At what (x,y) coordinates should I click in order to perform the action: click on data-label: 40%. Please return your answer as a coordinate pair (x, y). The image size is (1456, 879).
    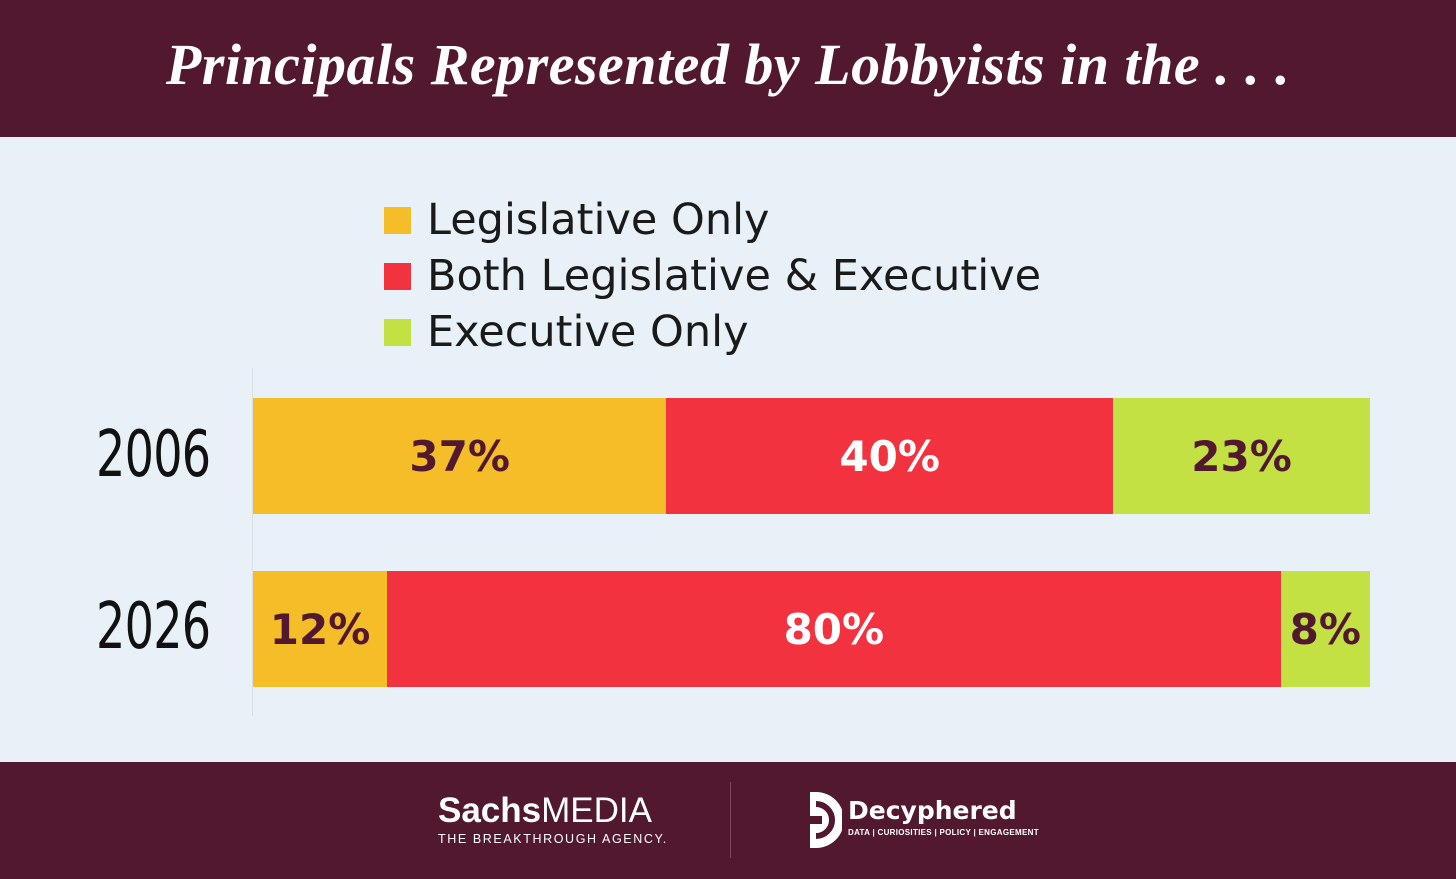
    Looking at the image, I should click on (889, 456).